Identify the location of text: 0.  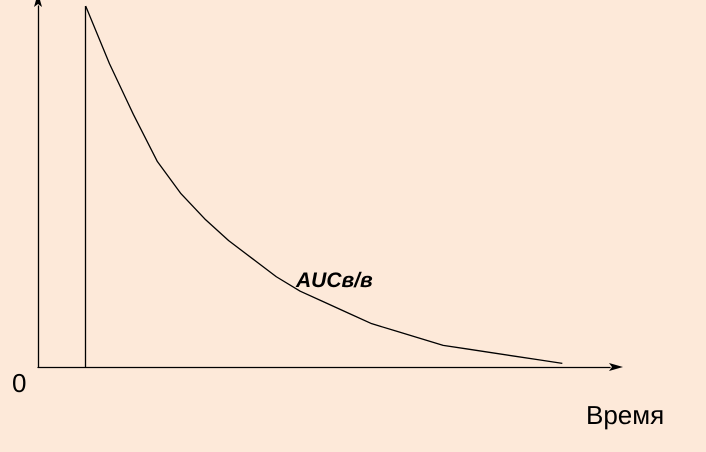
(19, 383).